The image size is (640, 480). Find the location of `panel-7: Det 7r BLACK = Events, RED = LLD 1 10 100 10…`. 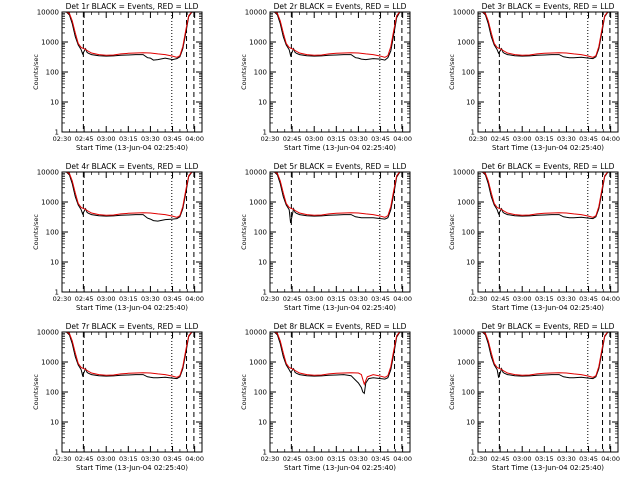

panel-7: Det 7r BLACK = Events, RED = LLD 1 10 100 10… is located at coordinates (118, 397).